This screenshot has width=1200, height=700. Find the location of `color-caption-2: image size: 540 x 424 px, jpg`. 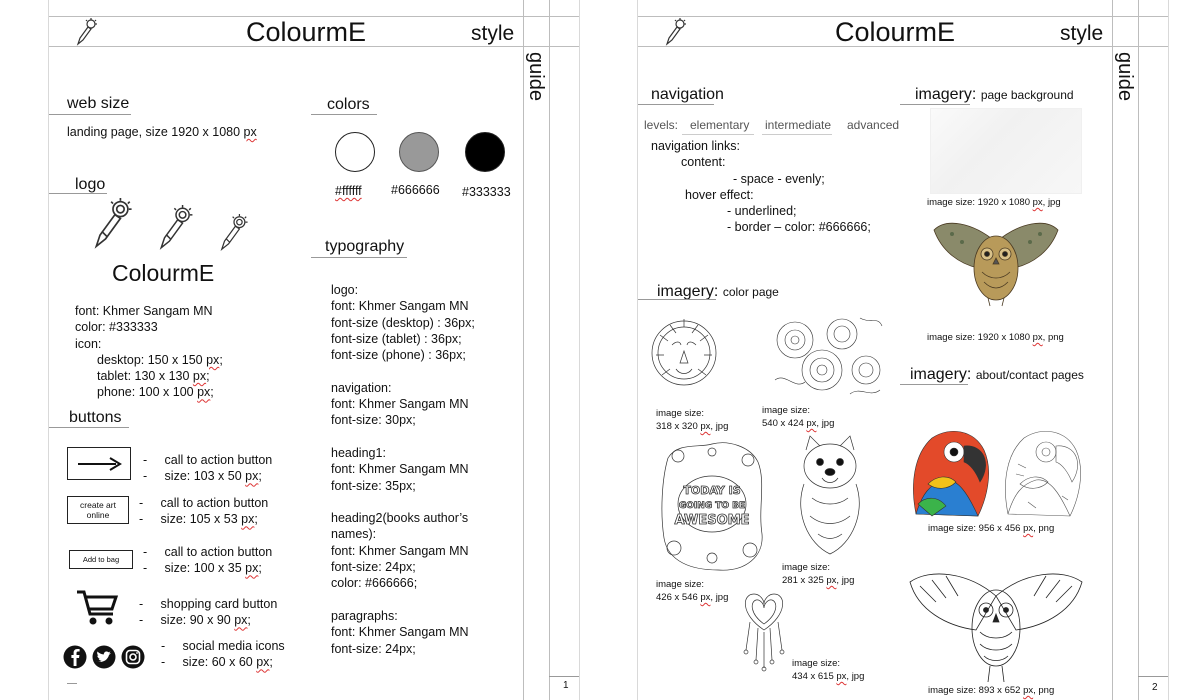

color-caption-2: image size: 540 x 424 px, jpg is located at coordinates (798, 417).